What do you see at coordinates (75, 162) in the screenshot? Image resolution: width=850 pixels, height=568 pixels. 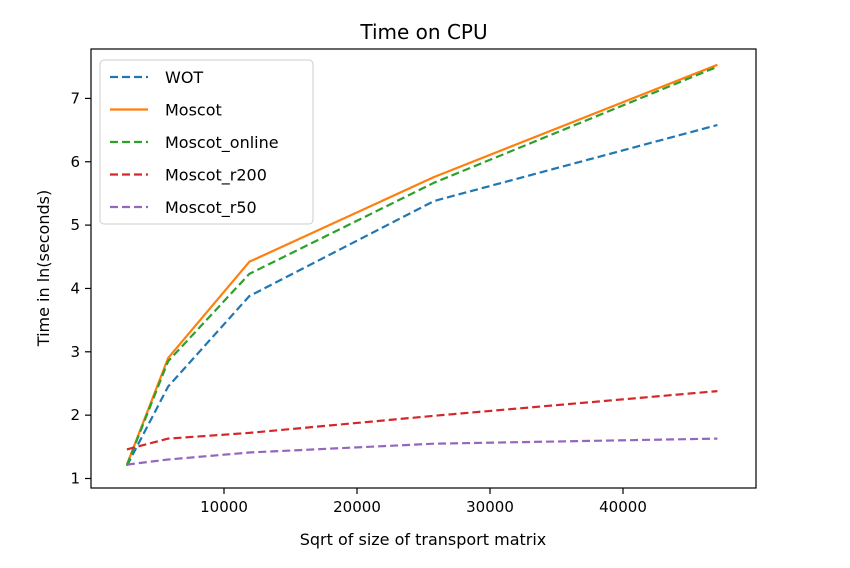 I see `y-tick-label: 6` at bounding box center [75, 162].